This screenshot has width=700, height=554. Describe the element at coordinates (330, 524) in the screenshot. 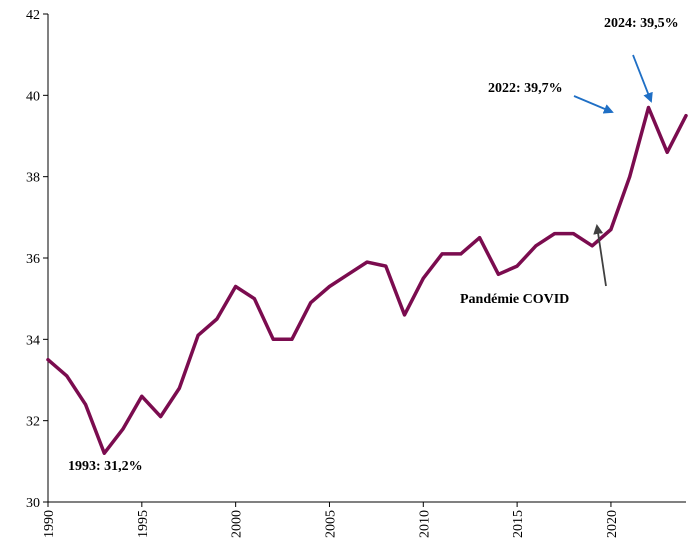

I see `x-tick-label: 2005` at that location.